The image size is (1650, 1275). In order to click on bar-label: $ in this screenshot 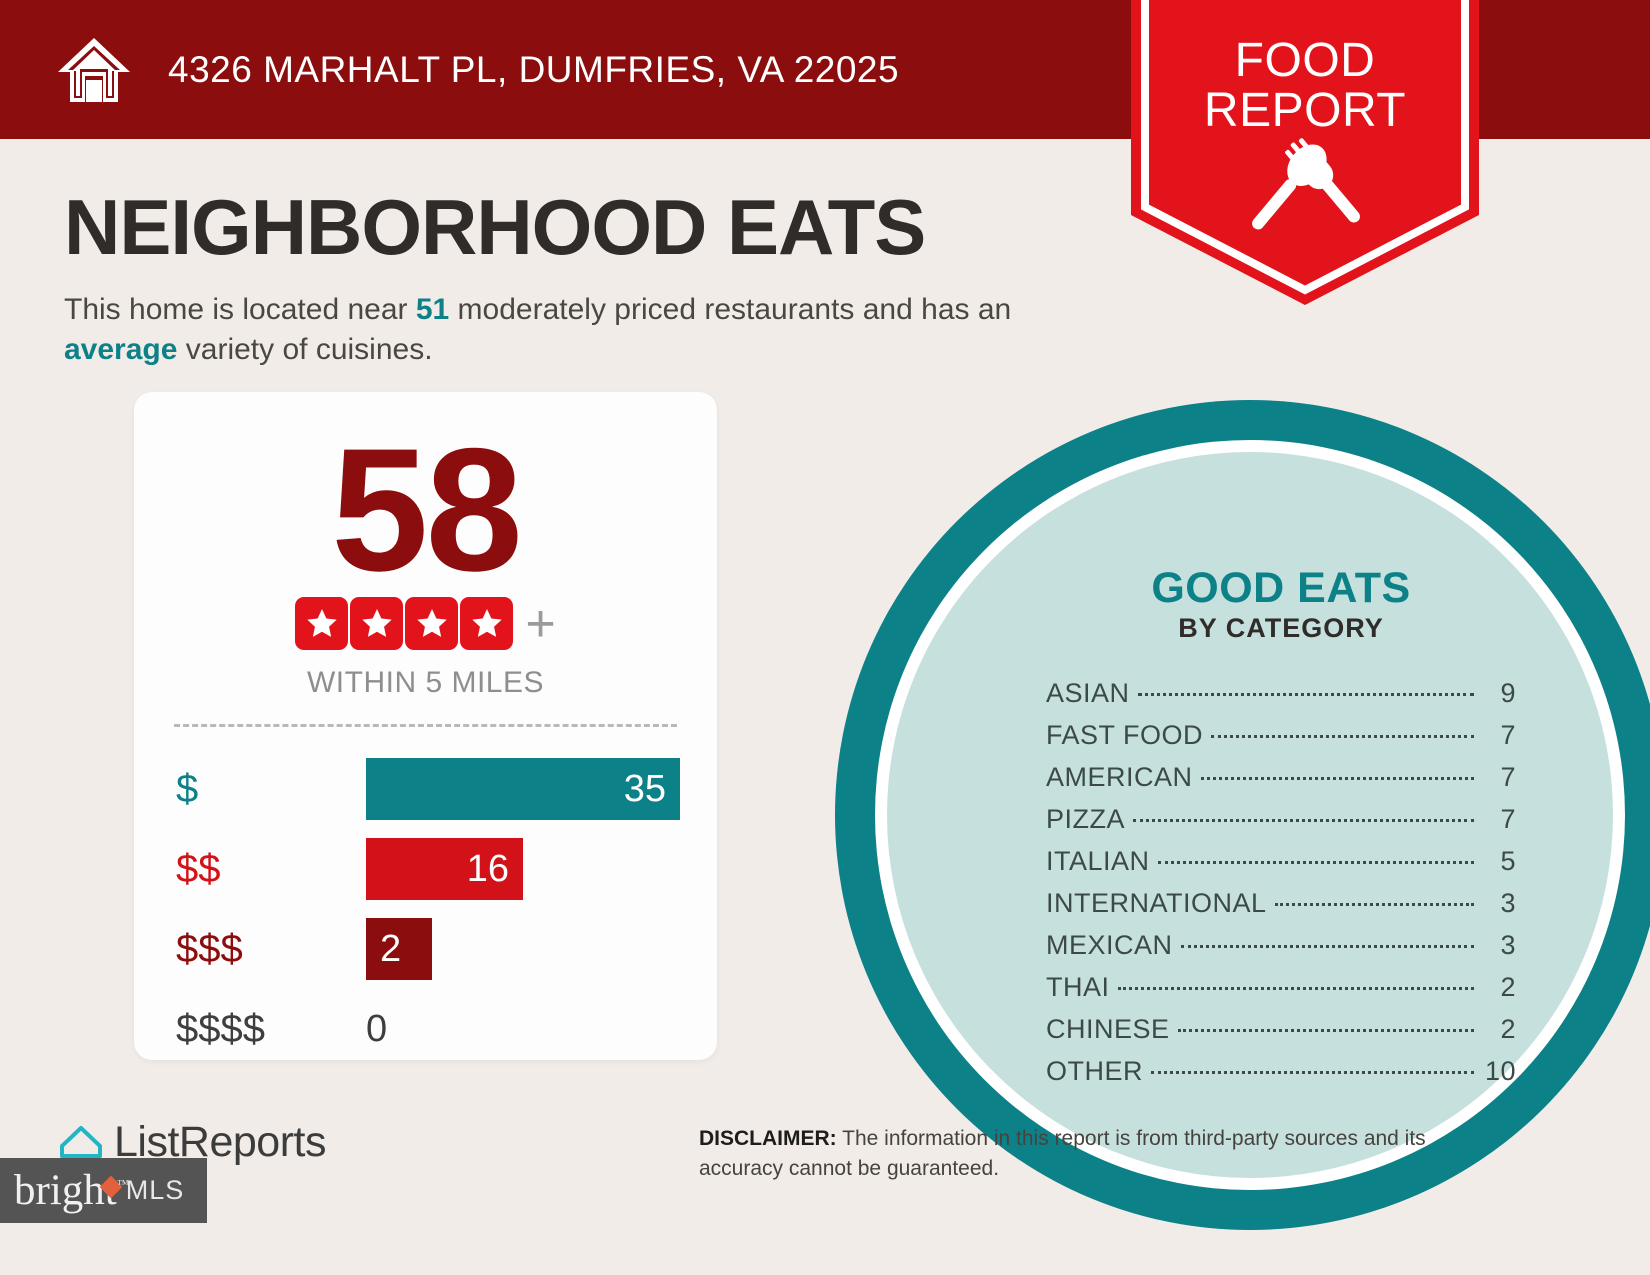, I will do `click(187, 788)`.